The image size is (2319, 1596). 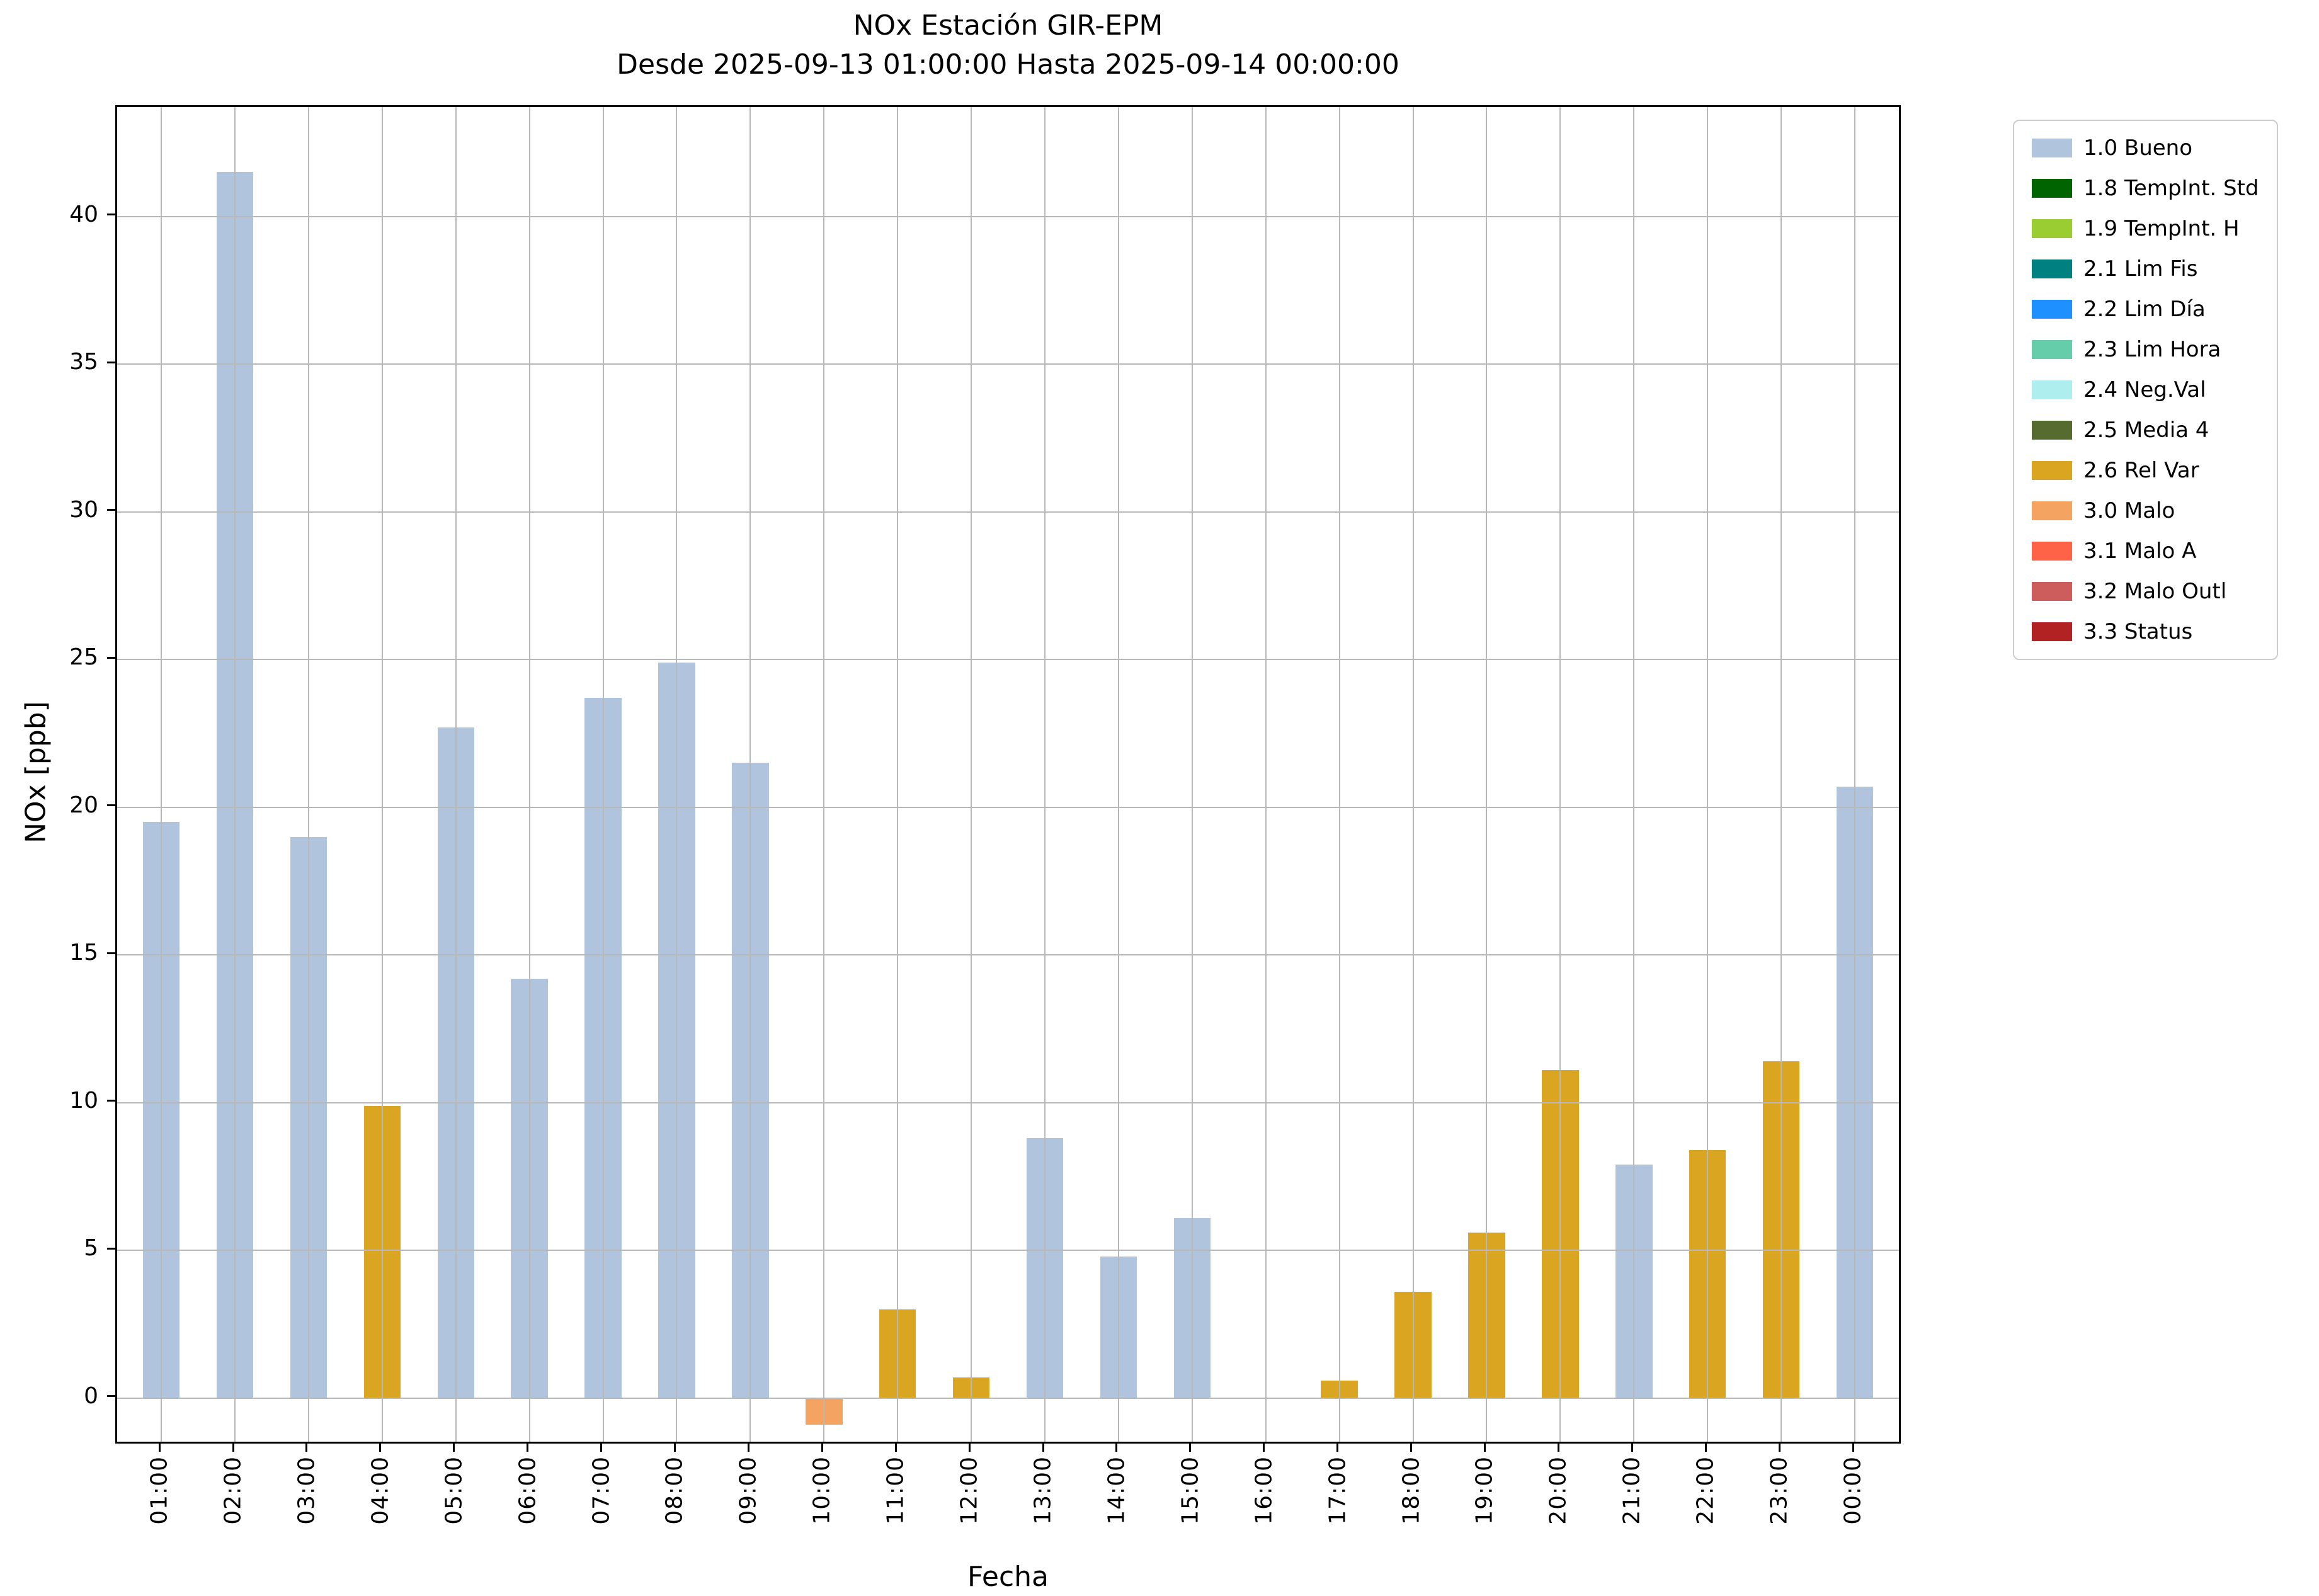 I want to click on x-tick-label: 13:00, so click(x=1043, y=1490).